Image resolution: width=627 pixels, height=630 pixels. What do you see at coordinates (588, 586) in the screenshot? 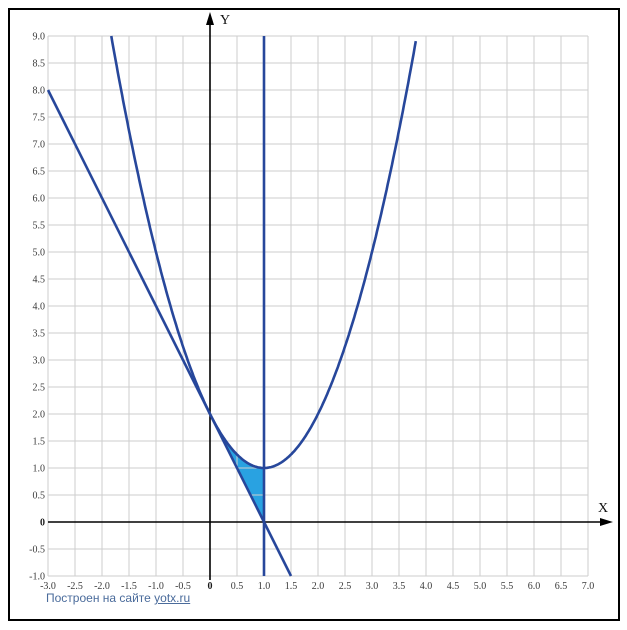
I see `x-tick-label: 7.0` at bounding box center [588, 586].